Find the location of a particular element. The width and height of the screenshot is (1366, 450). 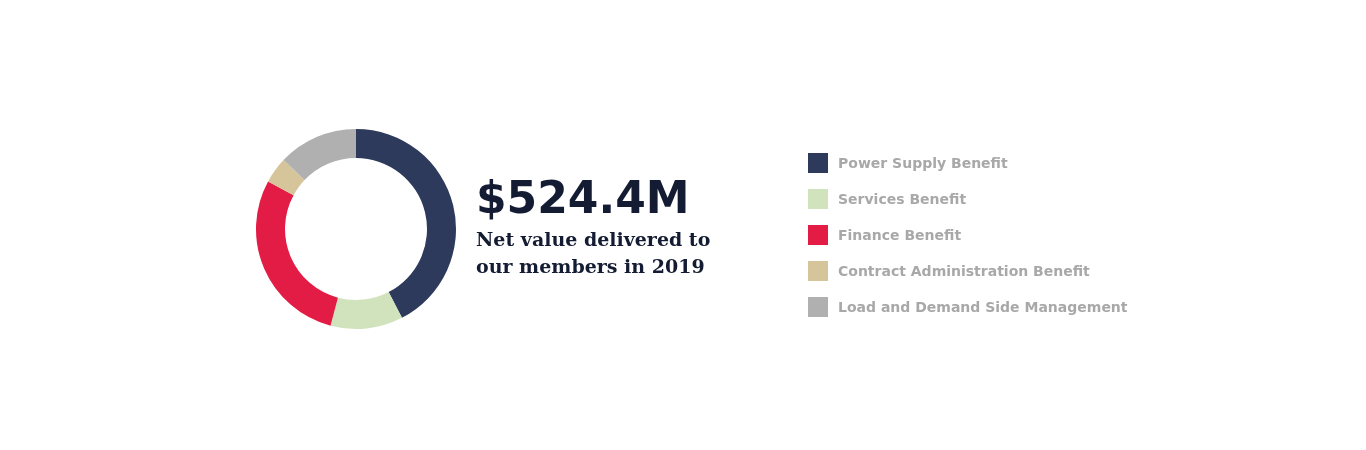

legend-label: Services Benefit is located at coordinates (902, 199).